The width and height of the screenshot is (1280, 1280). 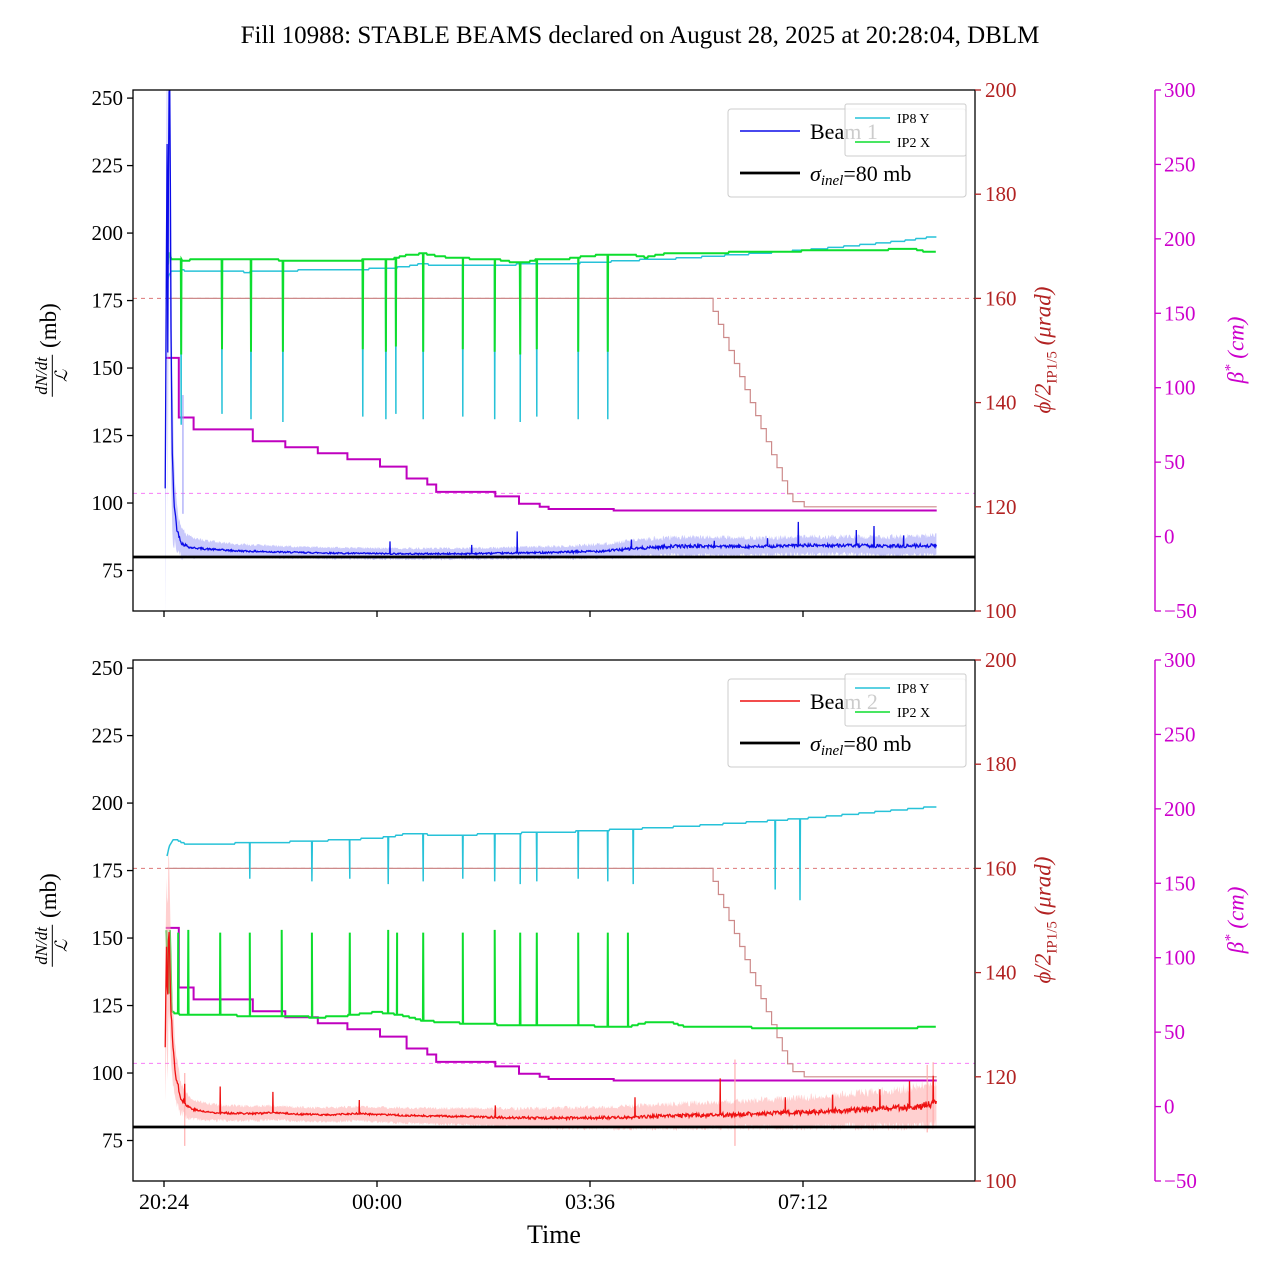 What do you see at coordinates (590, 1201) in the screenshot?
I see `x-tick-label: 03:36` at bounding box center [590, 1201].